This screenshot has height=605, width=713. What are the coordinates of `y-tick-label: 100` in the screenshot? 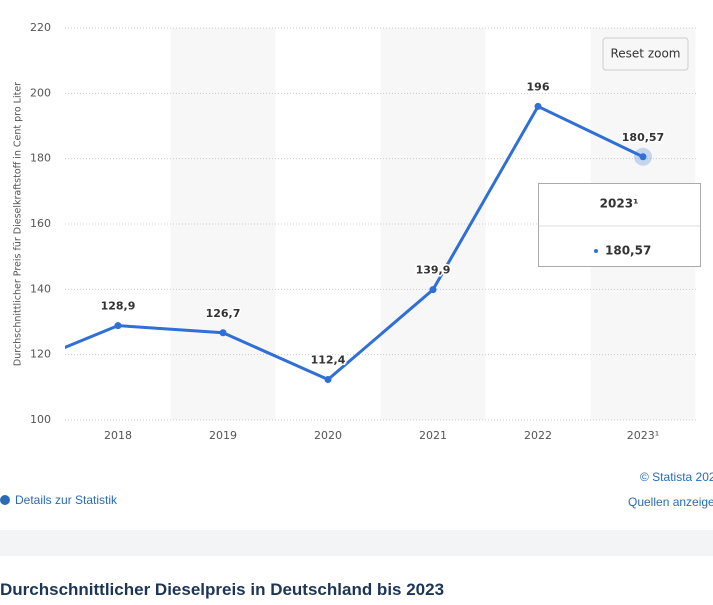 It's located at (40, 419).